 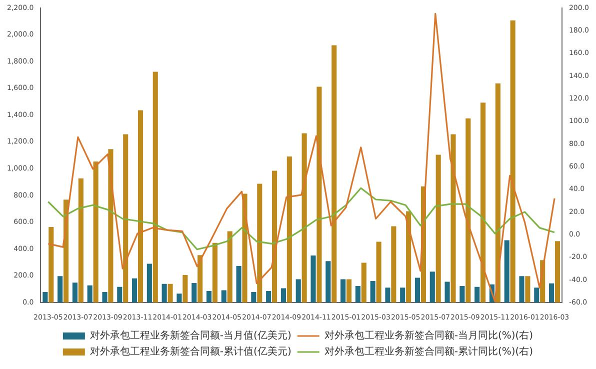 What do you see at coordinates (429, 352) in the screenshot?
I see `legend-label: 对外承包工程业务新签合同额-累计同比(%)(右)` at bounding box center [429, 352].